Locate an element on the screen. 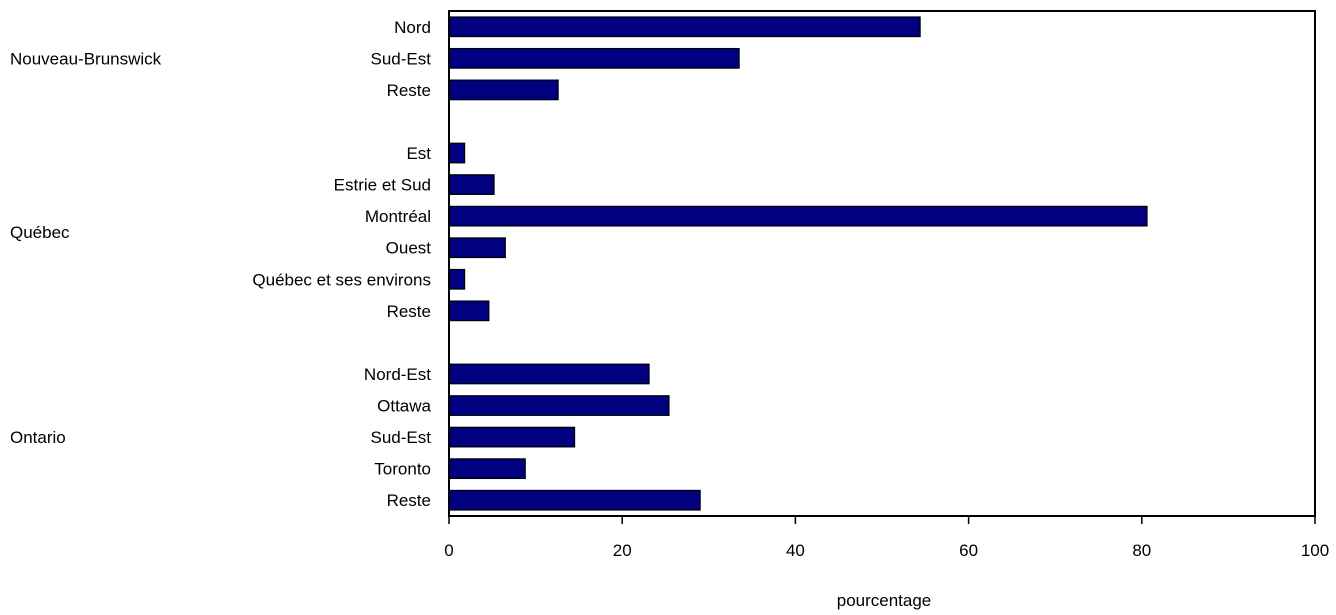 The height and width of the screenshot is (615, 1336). x-tick-label: 0 is located at coordinates (448, 550).